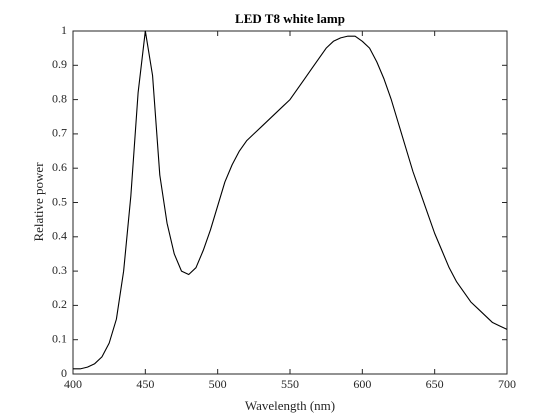 This screenshot has width=560, height=420. Describe the element at coordinates (59, 304) in the screenshot. I see `y-tick-label: 0.2` at that location.